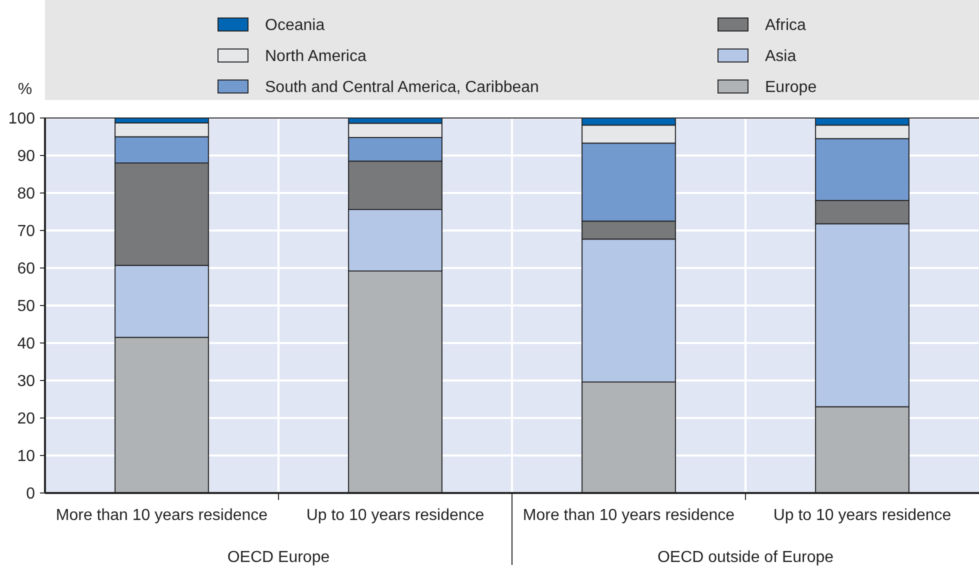  What do you see at coordinates (295, 25) in the screenshot?
I see `legend-label: Oceania` at bounding box center [295, 25].